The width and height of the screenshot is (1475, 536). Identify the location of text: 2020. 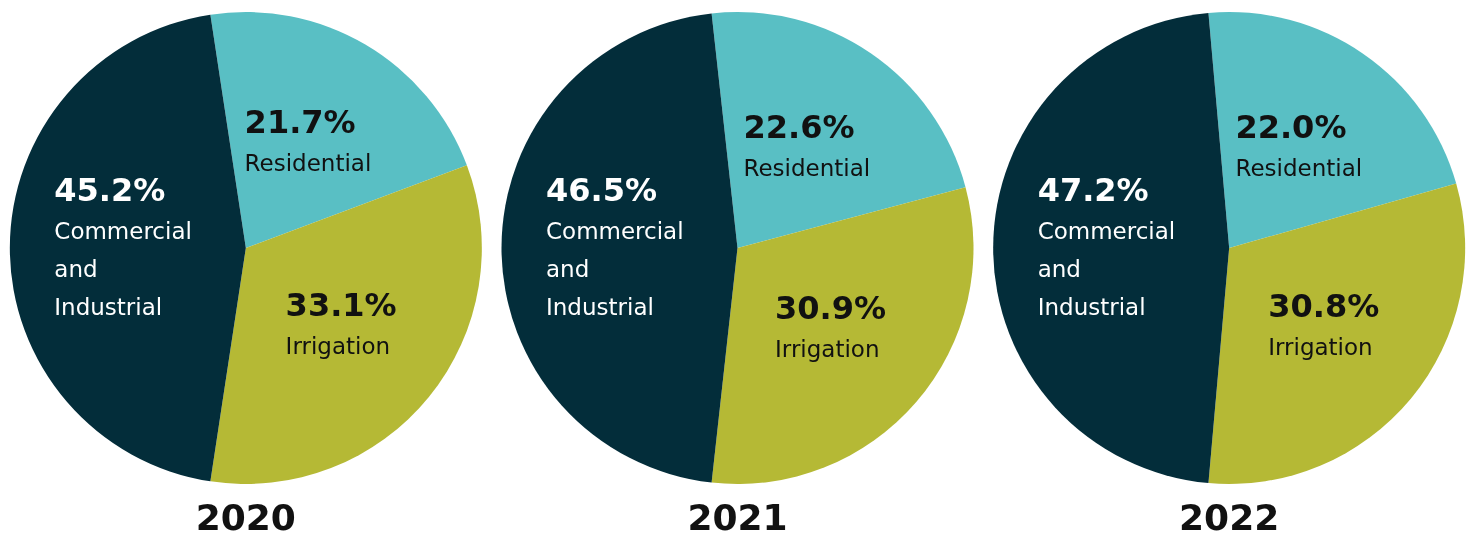
(245, 516).